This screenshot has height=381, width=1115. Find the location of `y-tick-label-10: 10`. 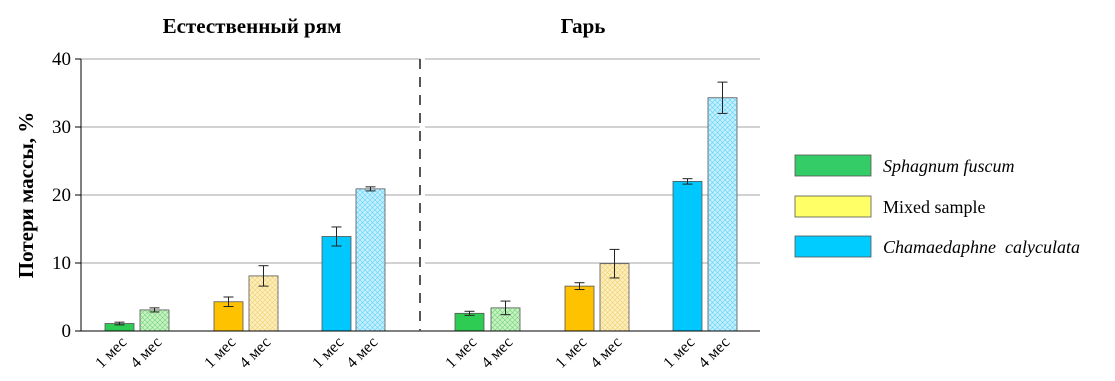

y-tick-label-10: 10 is located at coordinates (61, 263).